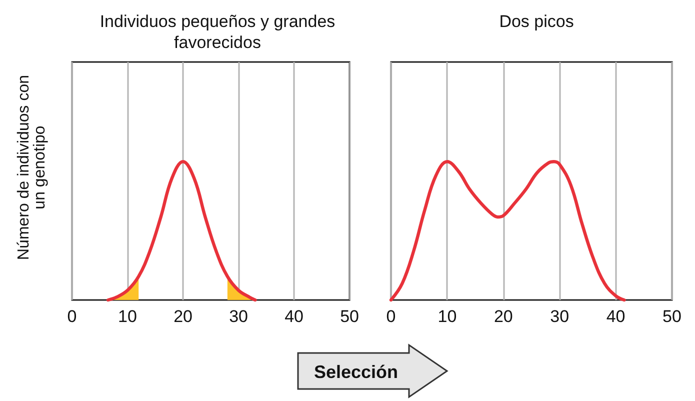 The image size is (695, 401). I want to click on chart-title: Individuos pequeños y grandes favorecidos, so click(218, 32).